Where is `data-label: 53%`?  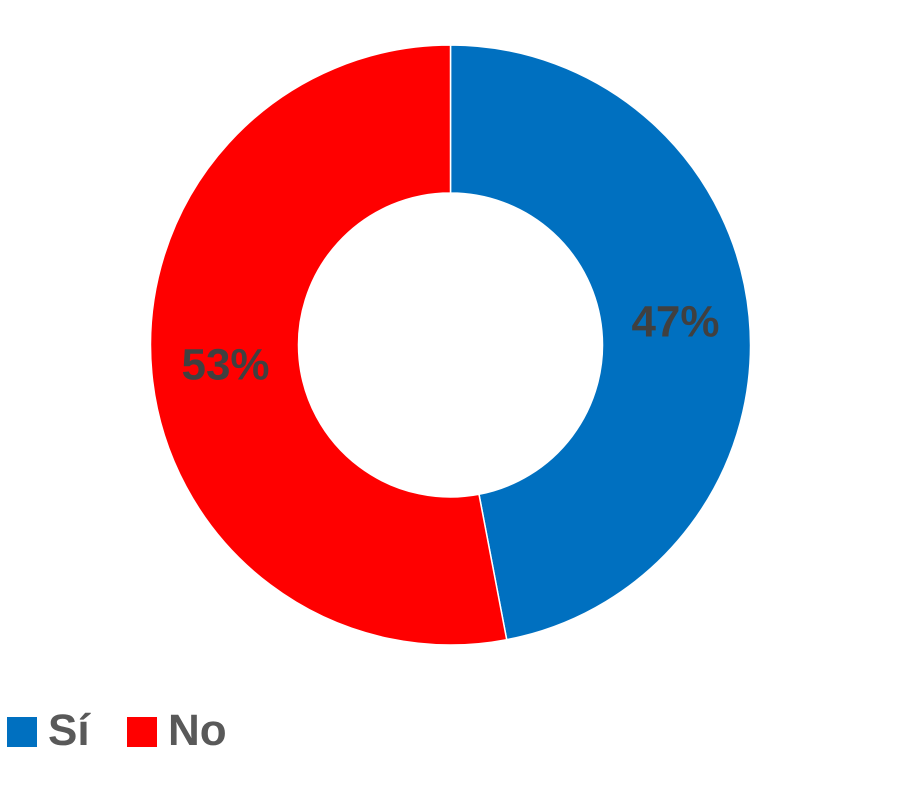
data-label: 53% is located at coordinates (225, 365).